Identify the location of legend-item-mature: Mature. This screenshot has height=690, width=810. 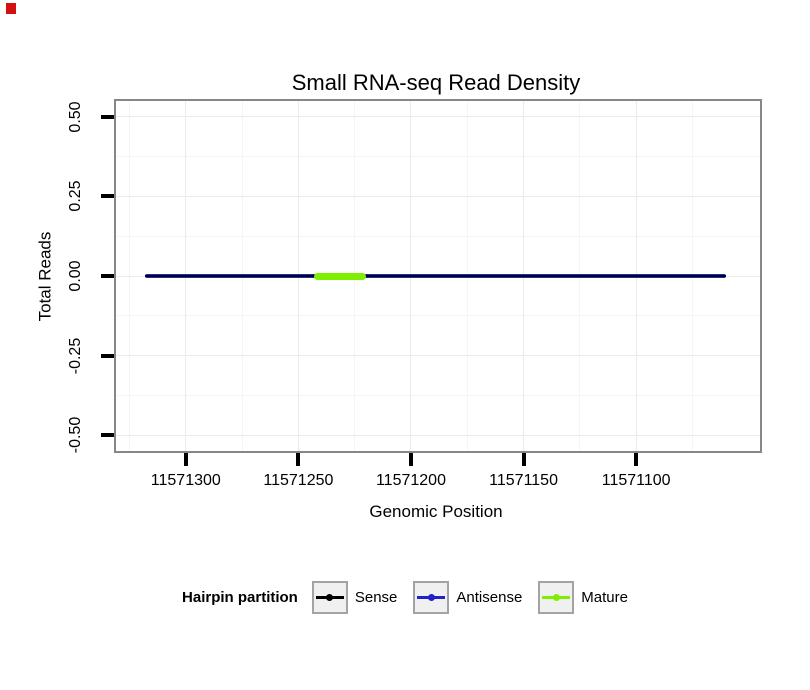
(583, 597).